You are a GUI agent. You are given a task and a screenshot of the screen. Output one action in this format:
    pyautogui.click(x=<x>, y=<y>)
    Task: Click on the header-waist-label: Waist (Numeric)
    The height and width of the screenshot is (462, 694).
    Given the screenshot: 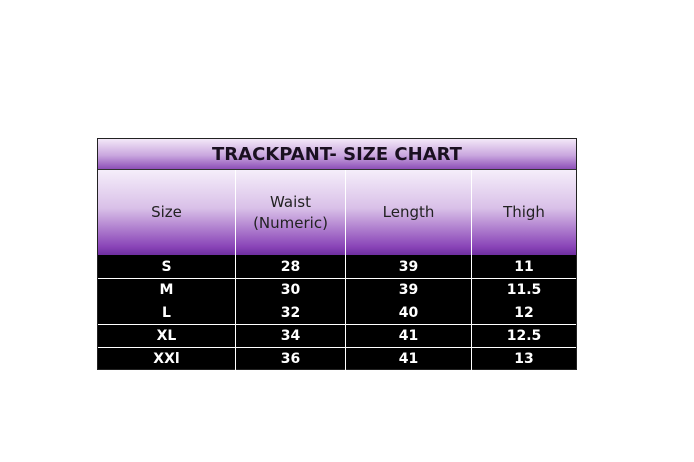 What is the action you would take?
    pyautogui.click(x=290, y=212)
    